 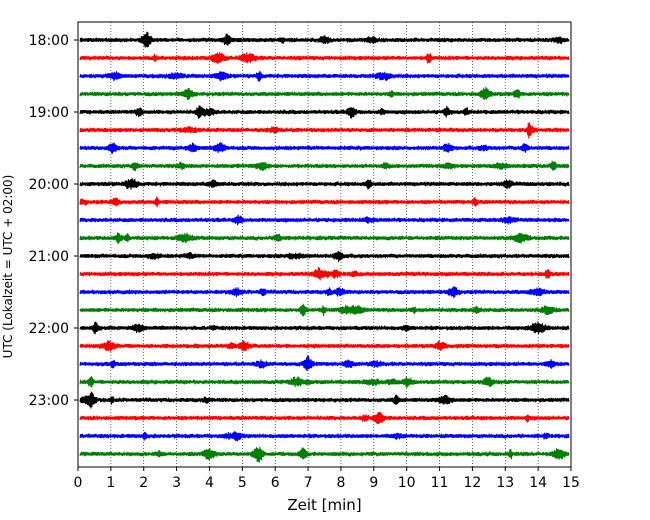 I want to click on x-tick-label: 12, so click(x=472, y=483).